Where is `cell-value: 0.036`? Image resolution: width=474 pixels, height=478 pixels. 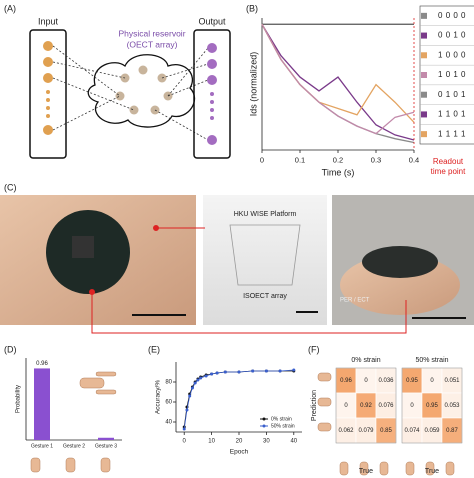 cell-value: 0.036 is located at coordinates (386, 381).